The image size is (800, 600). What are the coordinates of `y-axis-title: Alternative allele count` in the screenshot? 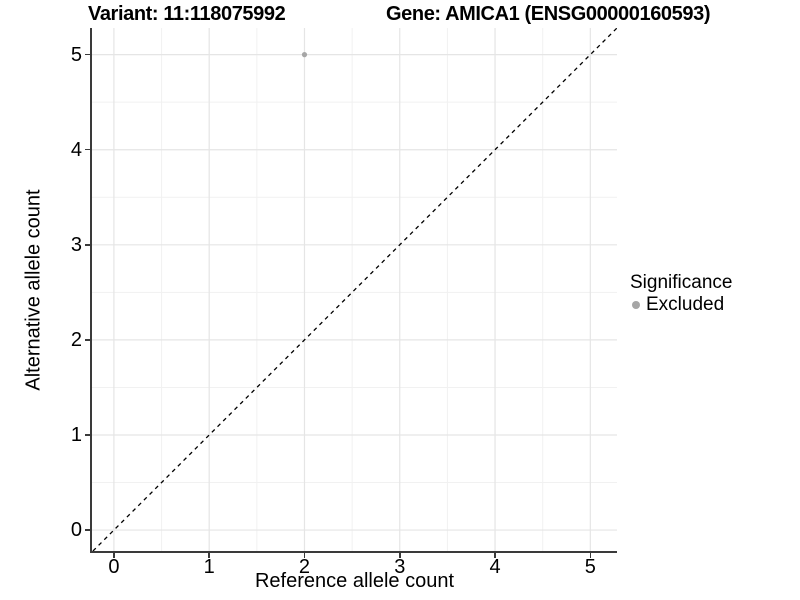 It's located at (33, 290).